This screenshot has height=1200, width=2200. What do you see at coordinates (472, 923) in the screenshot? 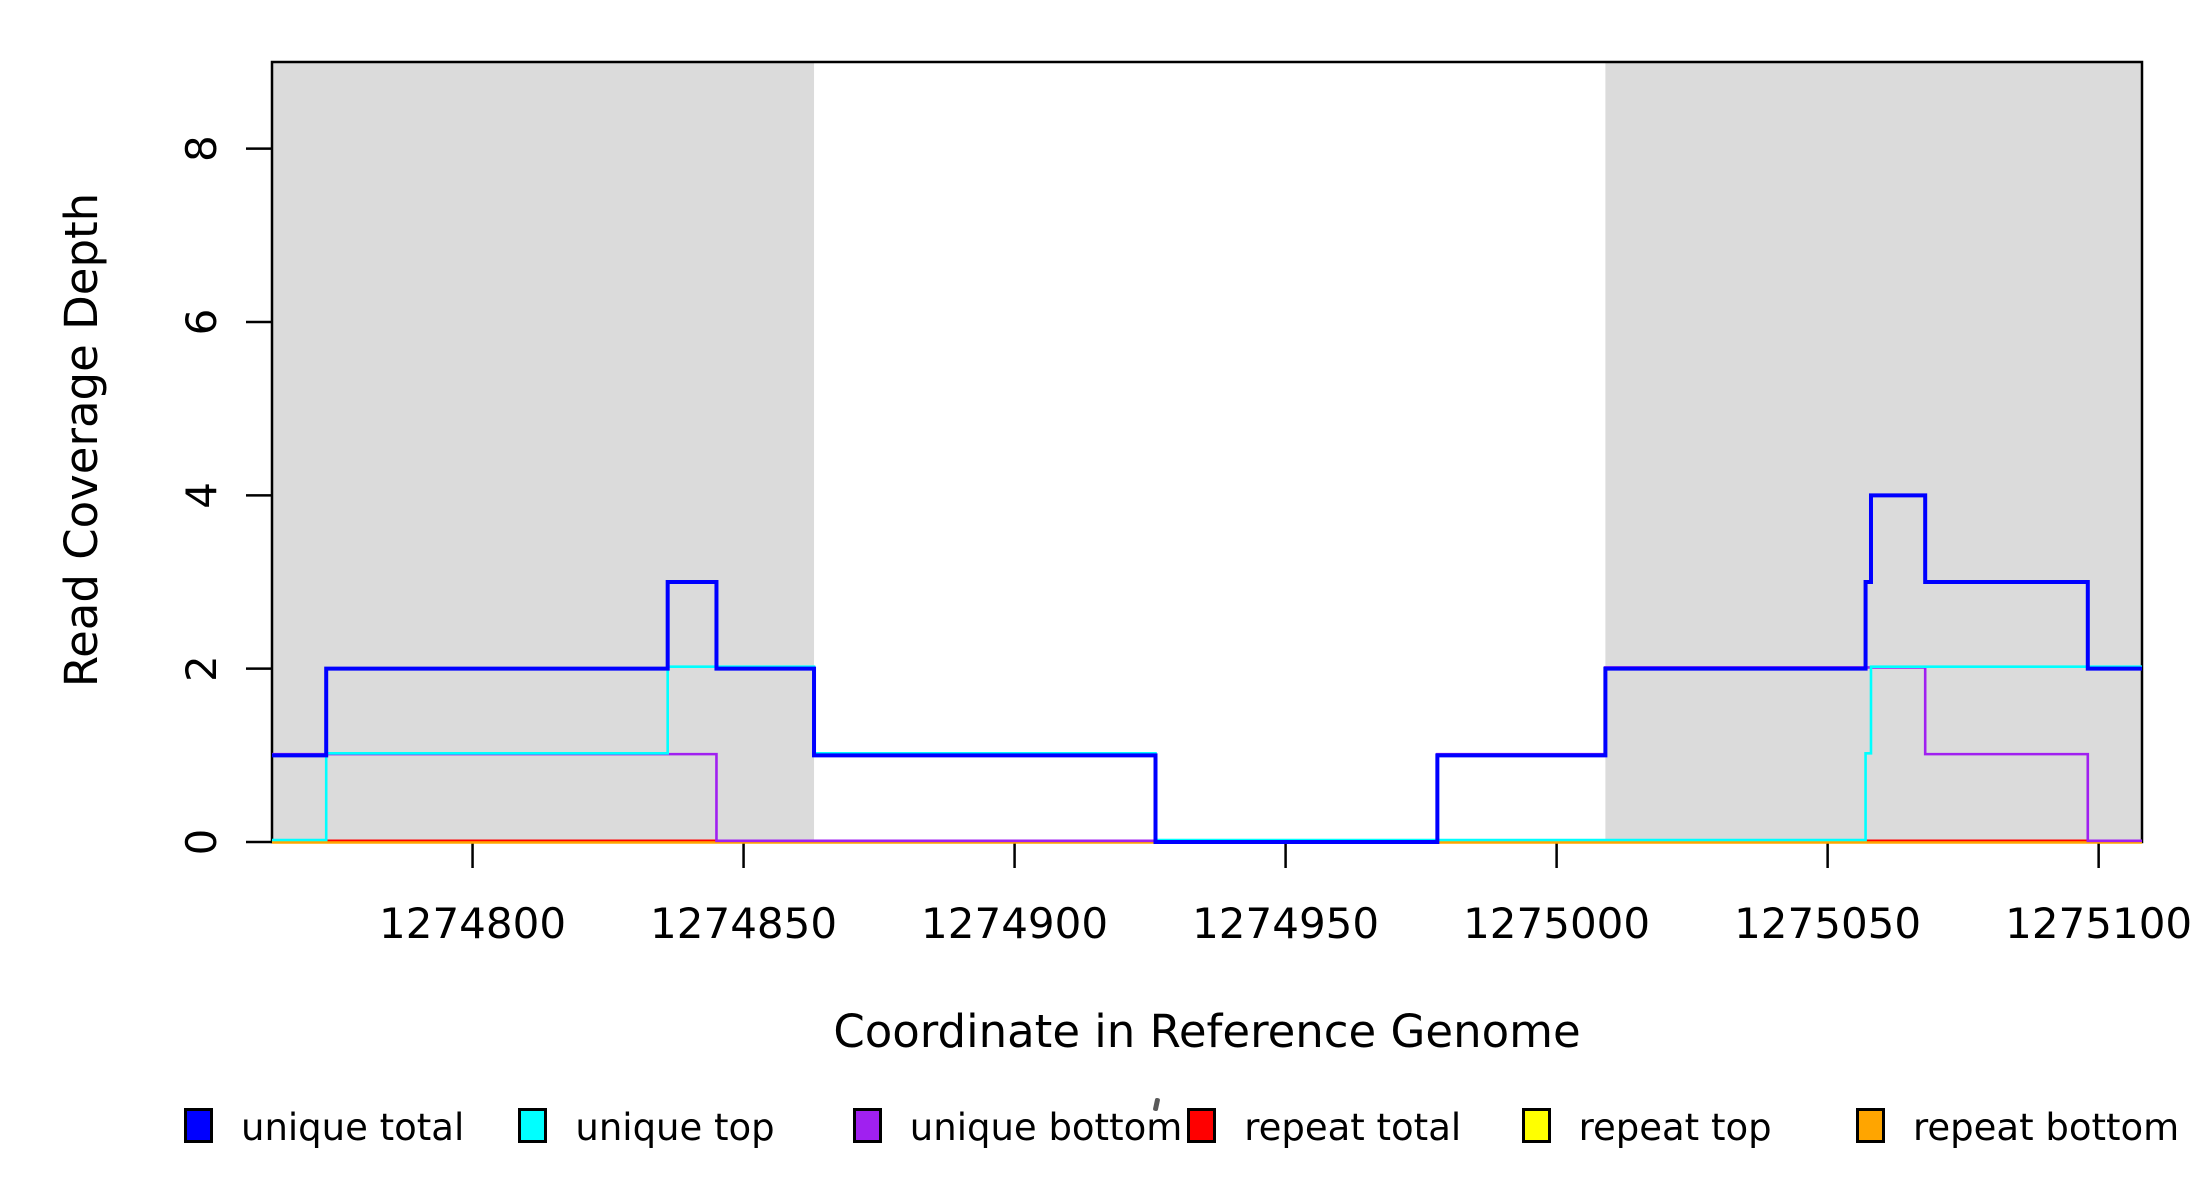
I see `x-tick-label: 1274800` at bounding box center [472, 923].